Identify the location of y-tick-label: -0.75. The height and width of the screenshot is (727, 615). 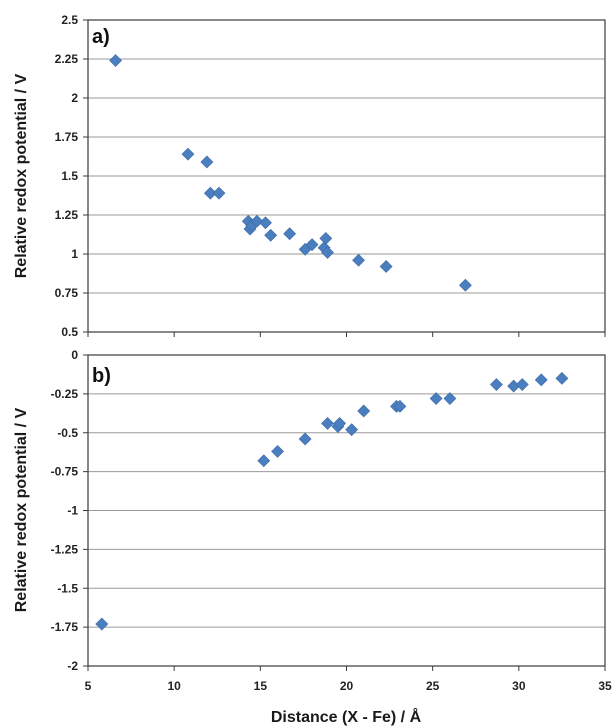
(65, 472).